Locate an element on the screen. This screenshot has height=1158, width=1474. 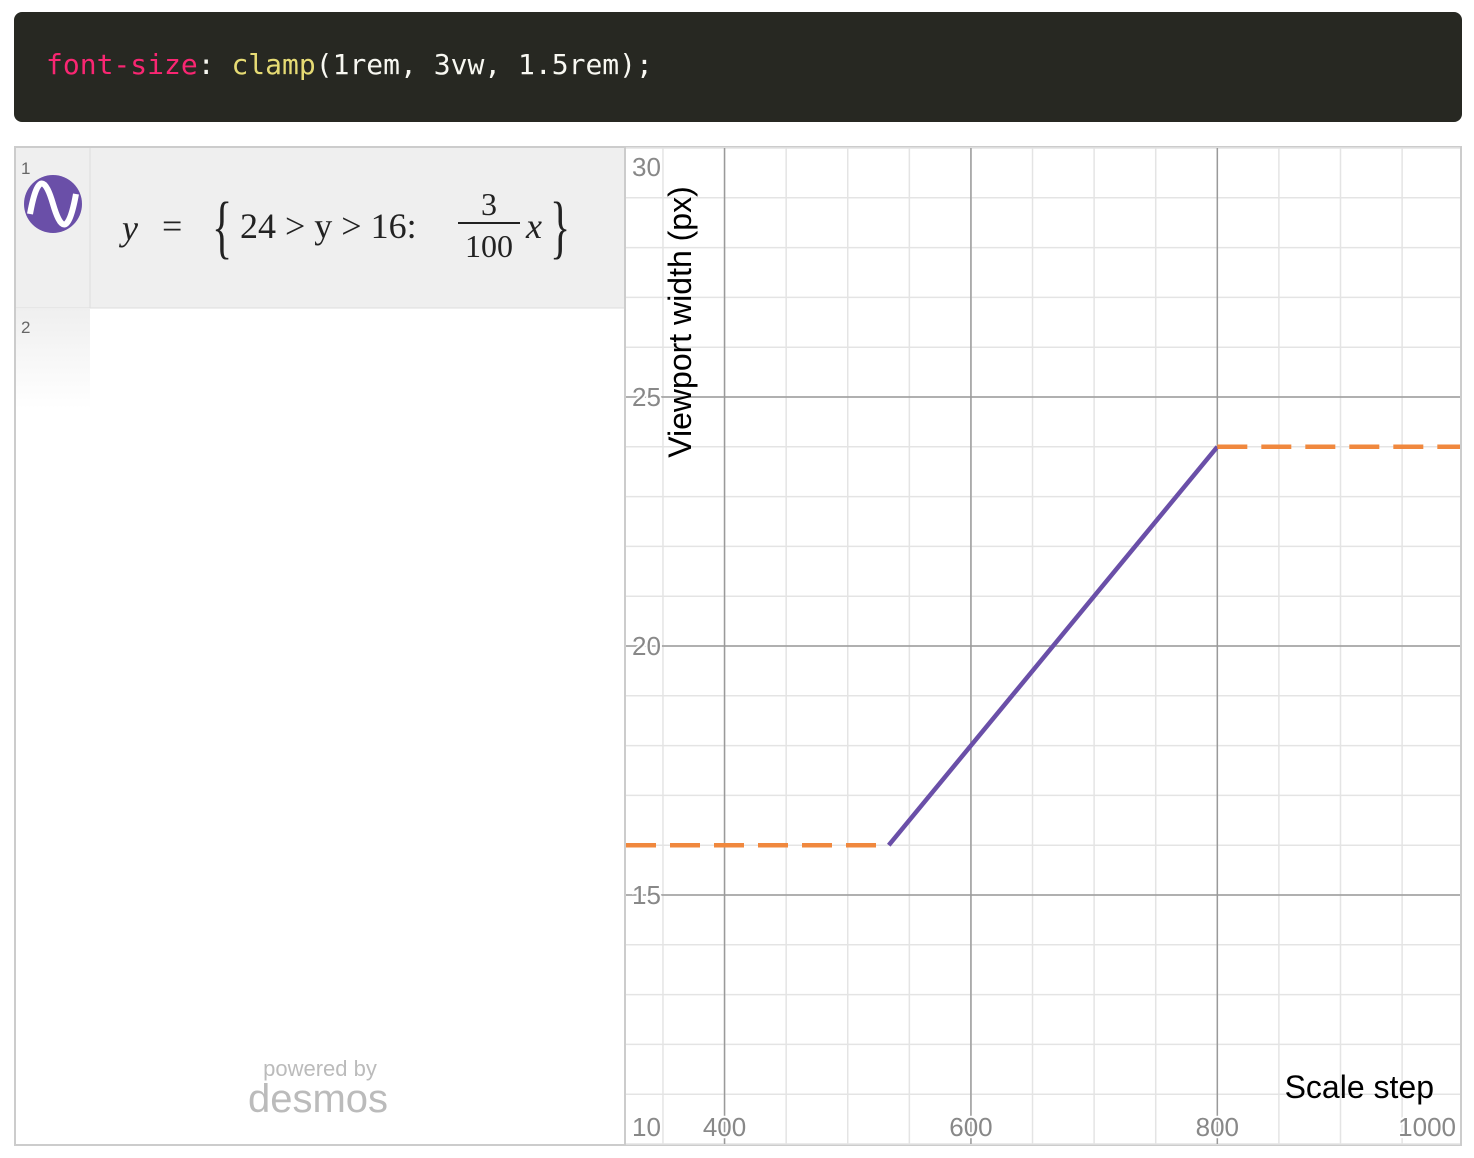
code-args: (1rem, 3vw, 1.5rem); is located at coordinates (484, 64).